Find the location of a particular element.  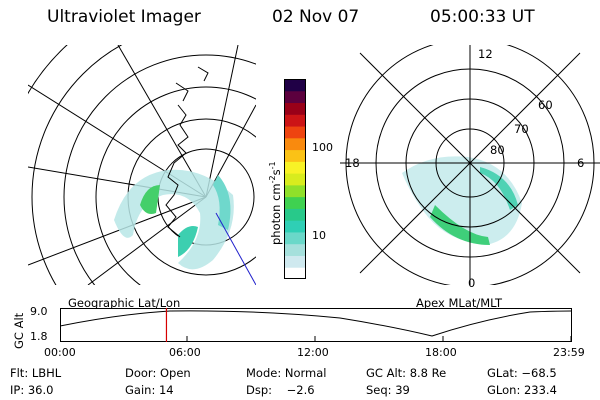

timeline-xtick-0600: 06:00 is located at coordinates (185, 352).